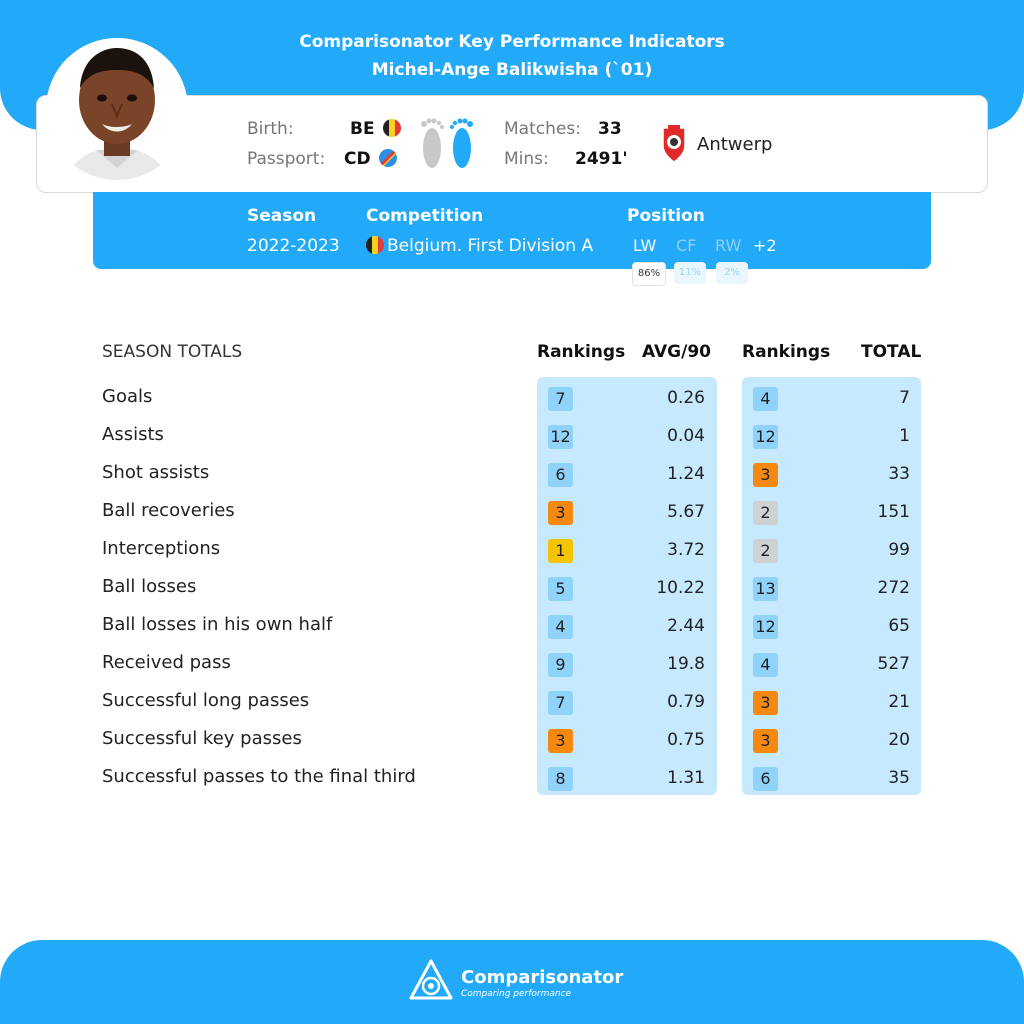 This screenshot has width=1024, height=1024. Describe the element at coordinates (728, 245) in the screenshot. I see `position-tertiary: RW` at that location.